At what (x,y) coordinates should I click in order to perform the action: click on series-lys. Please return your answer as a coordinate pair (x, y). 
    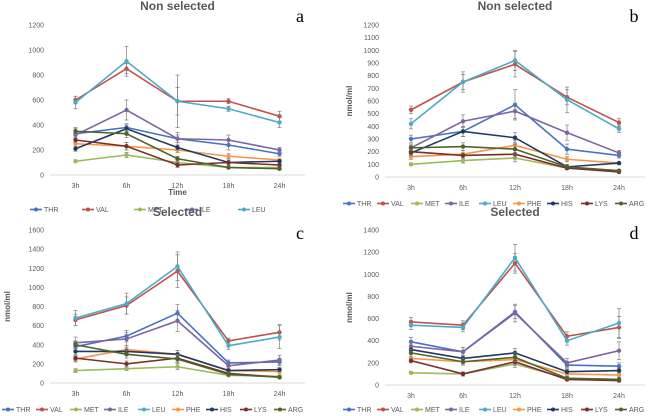
    Looking at the image, I should click on (177, 152).